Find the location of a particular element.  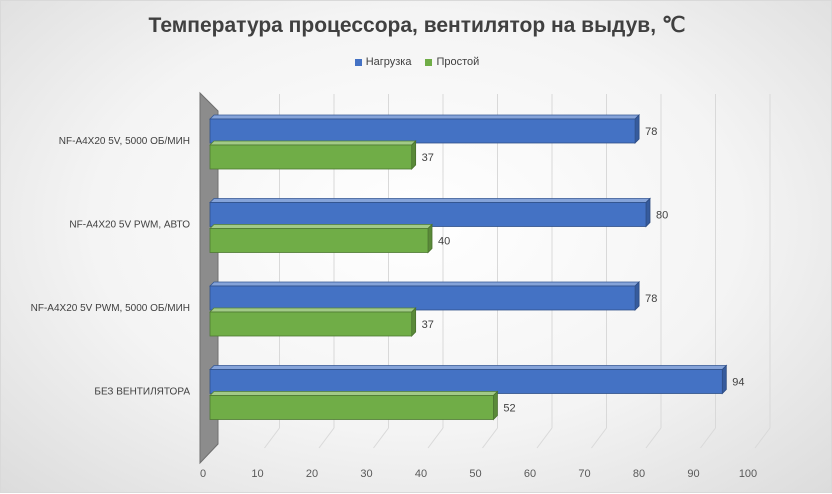

data-label: 40 is located at coordinates (444, 242).